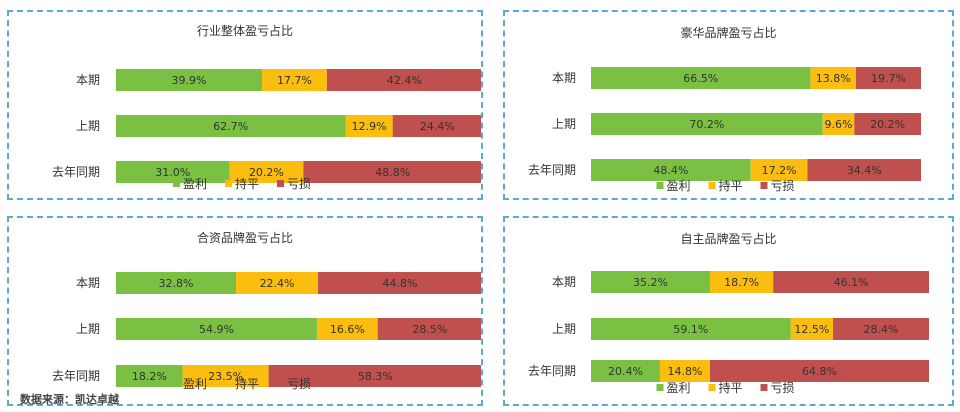 The image size is (960, 412). I want to click on data-label: 48.4%, so click(670, 170).